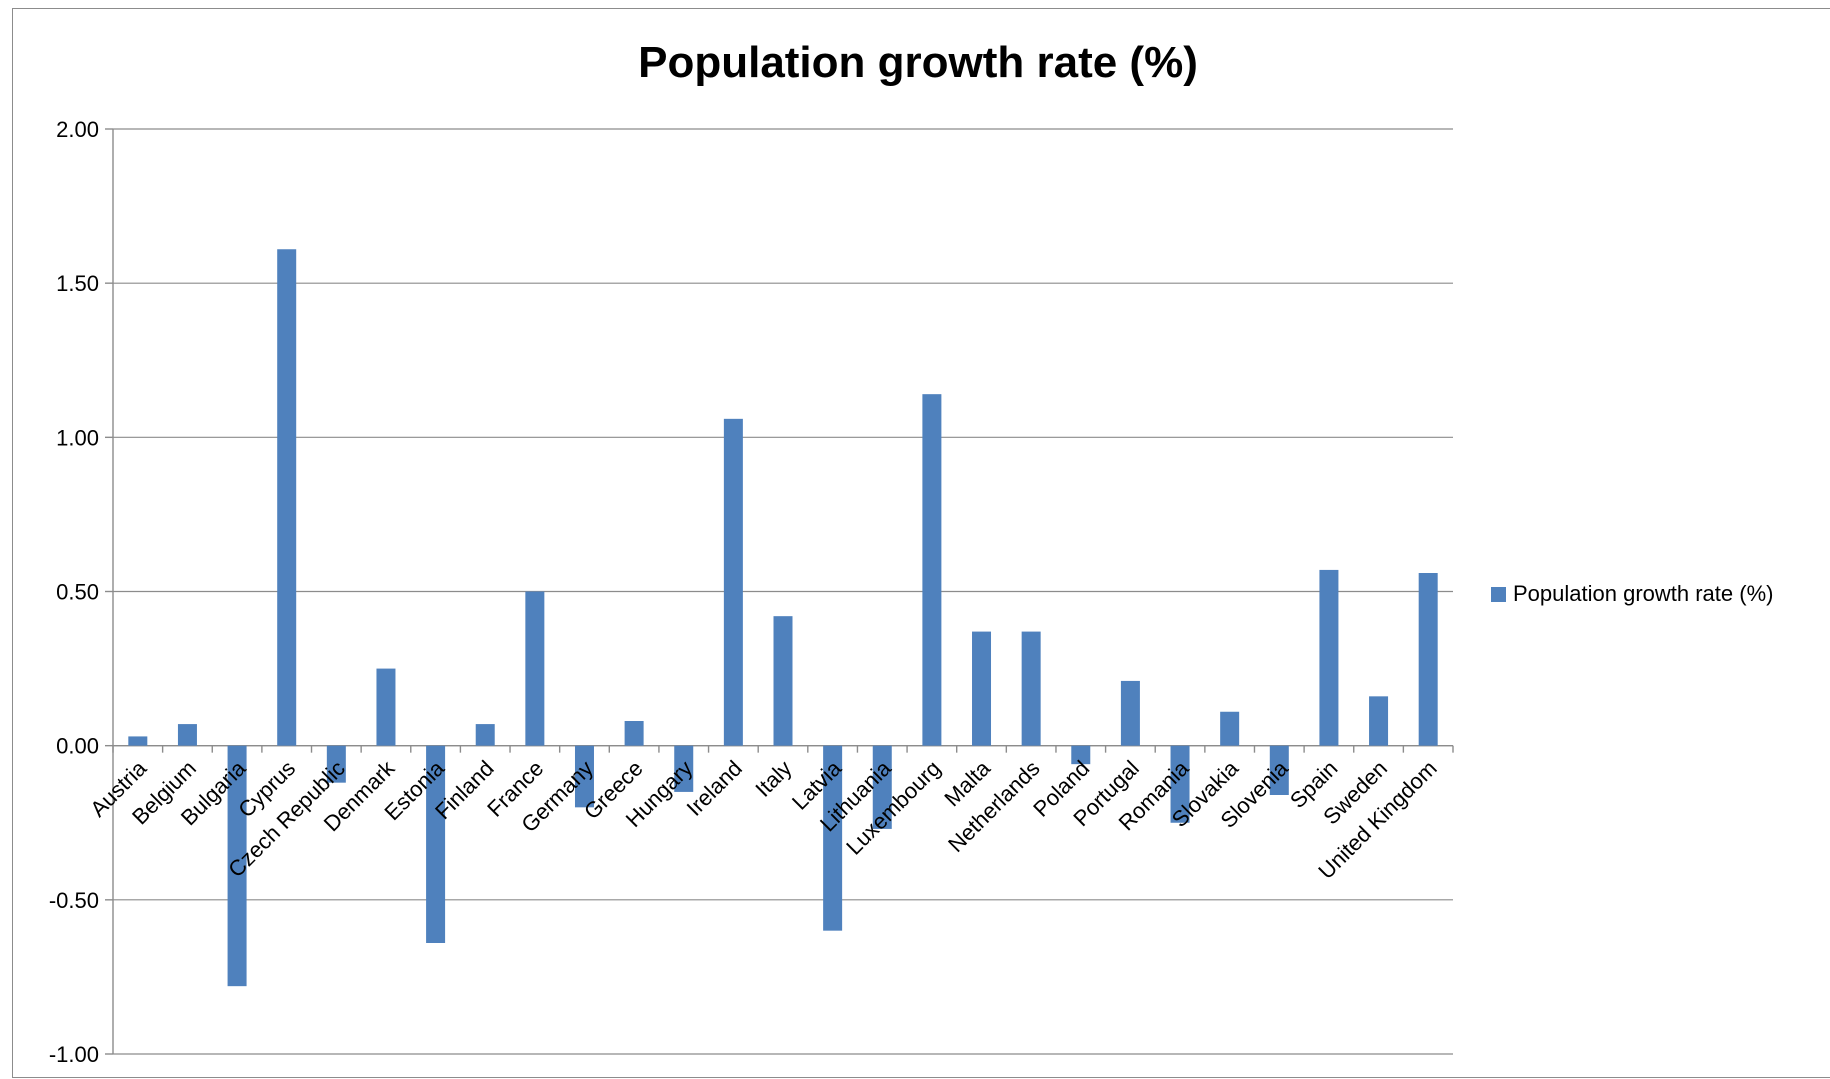 This screenshot has height=1079, width=1830. Describe the element at coordinates (74, 1054) in the screenshot. I see `y-tick-label: -1.00` at that location.